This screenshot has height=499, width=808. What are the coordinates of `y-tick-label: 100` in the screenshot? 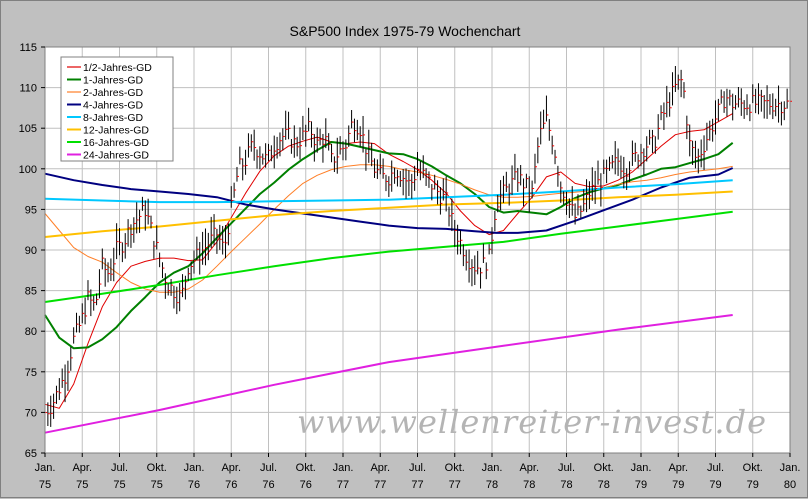 It's located at (28, 170).